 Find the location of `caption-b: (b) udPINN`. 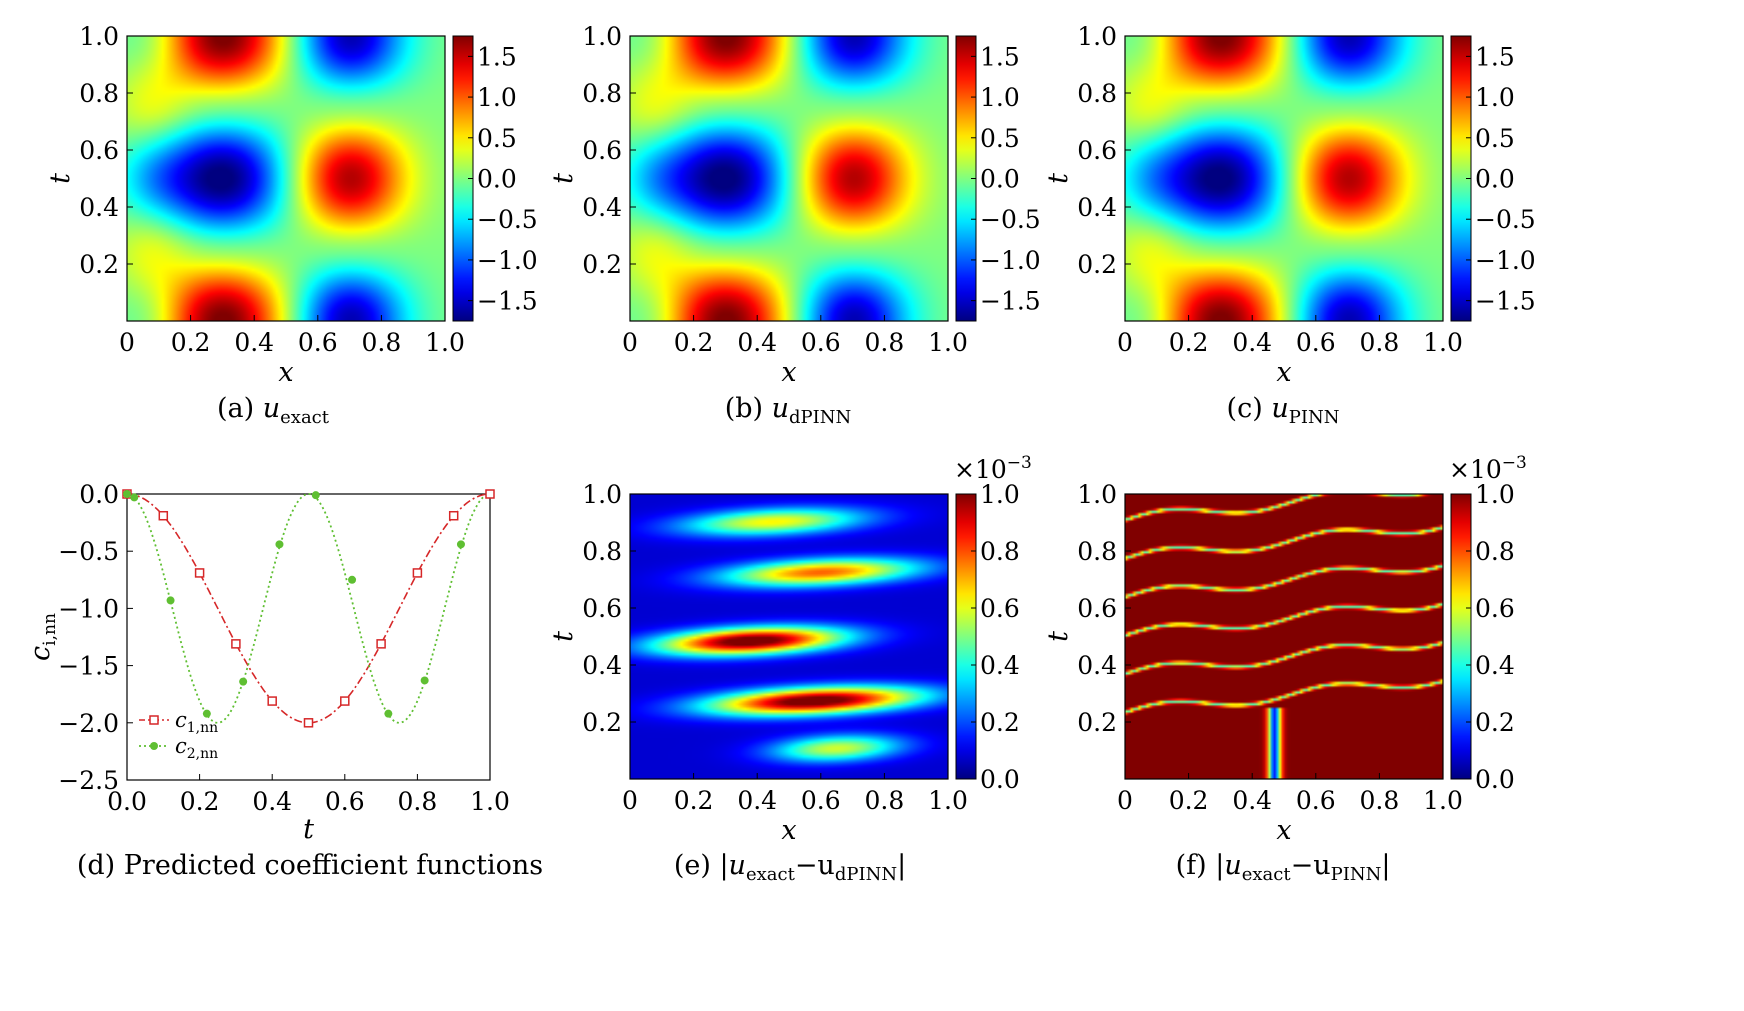

caption-b: (b) udPINN is located at coordinates (788, 410).